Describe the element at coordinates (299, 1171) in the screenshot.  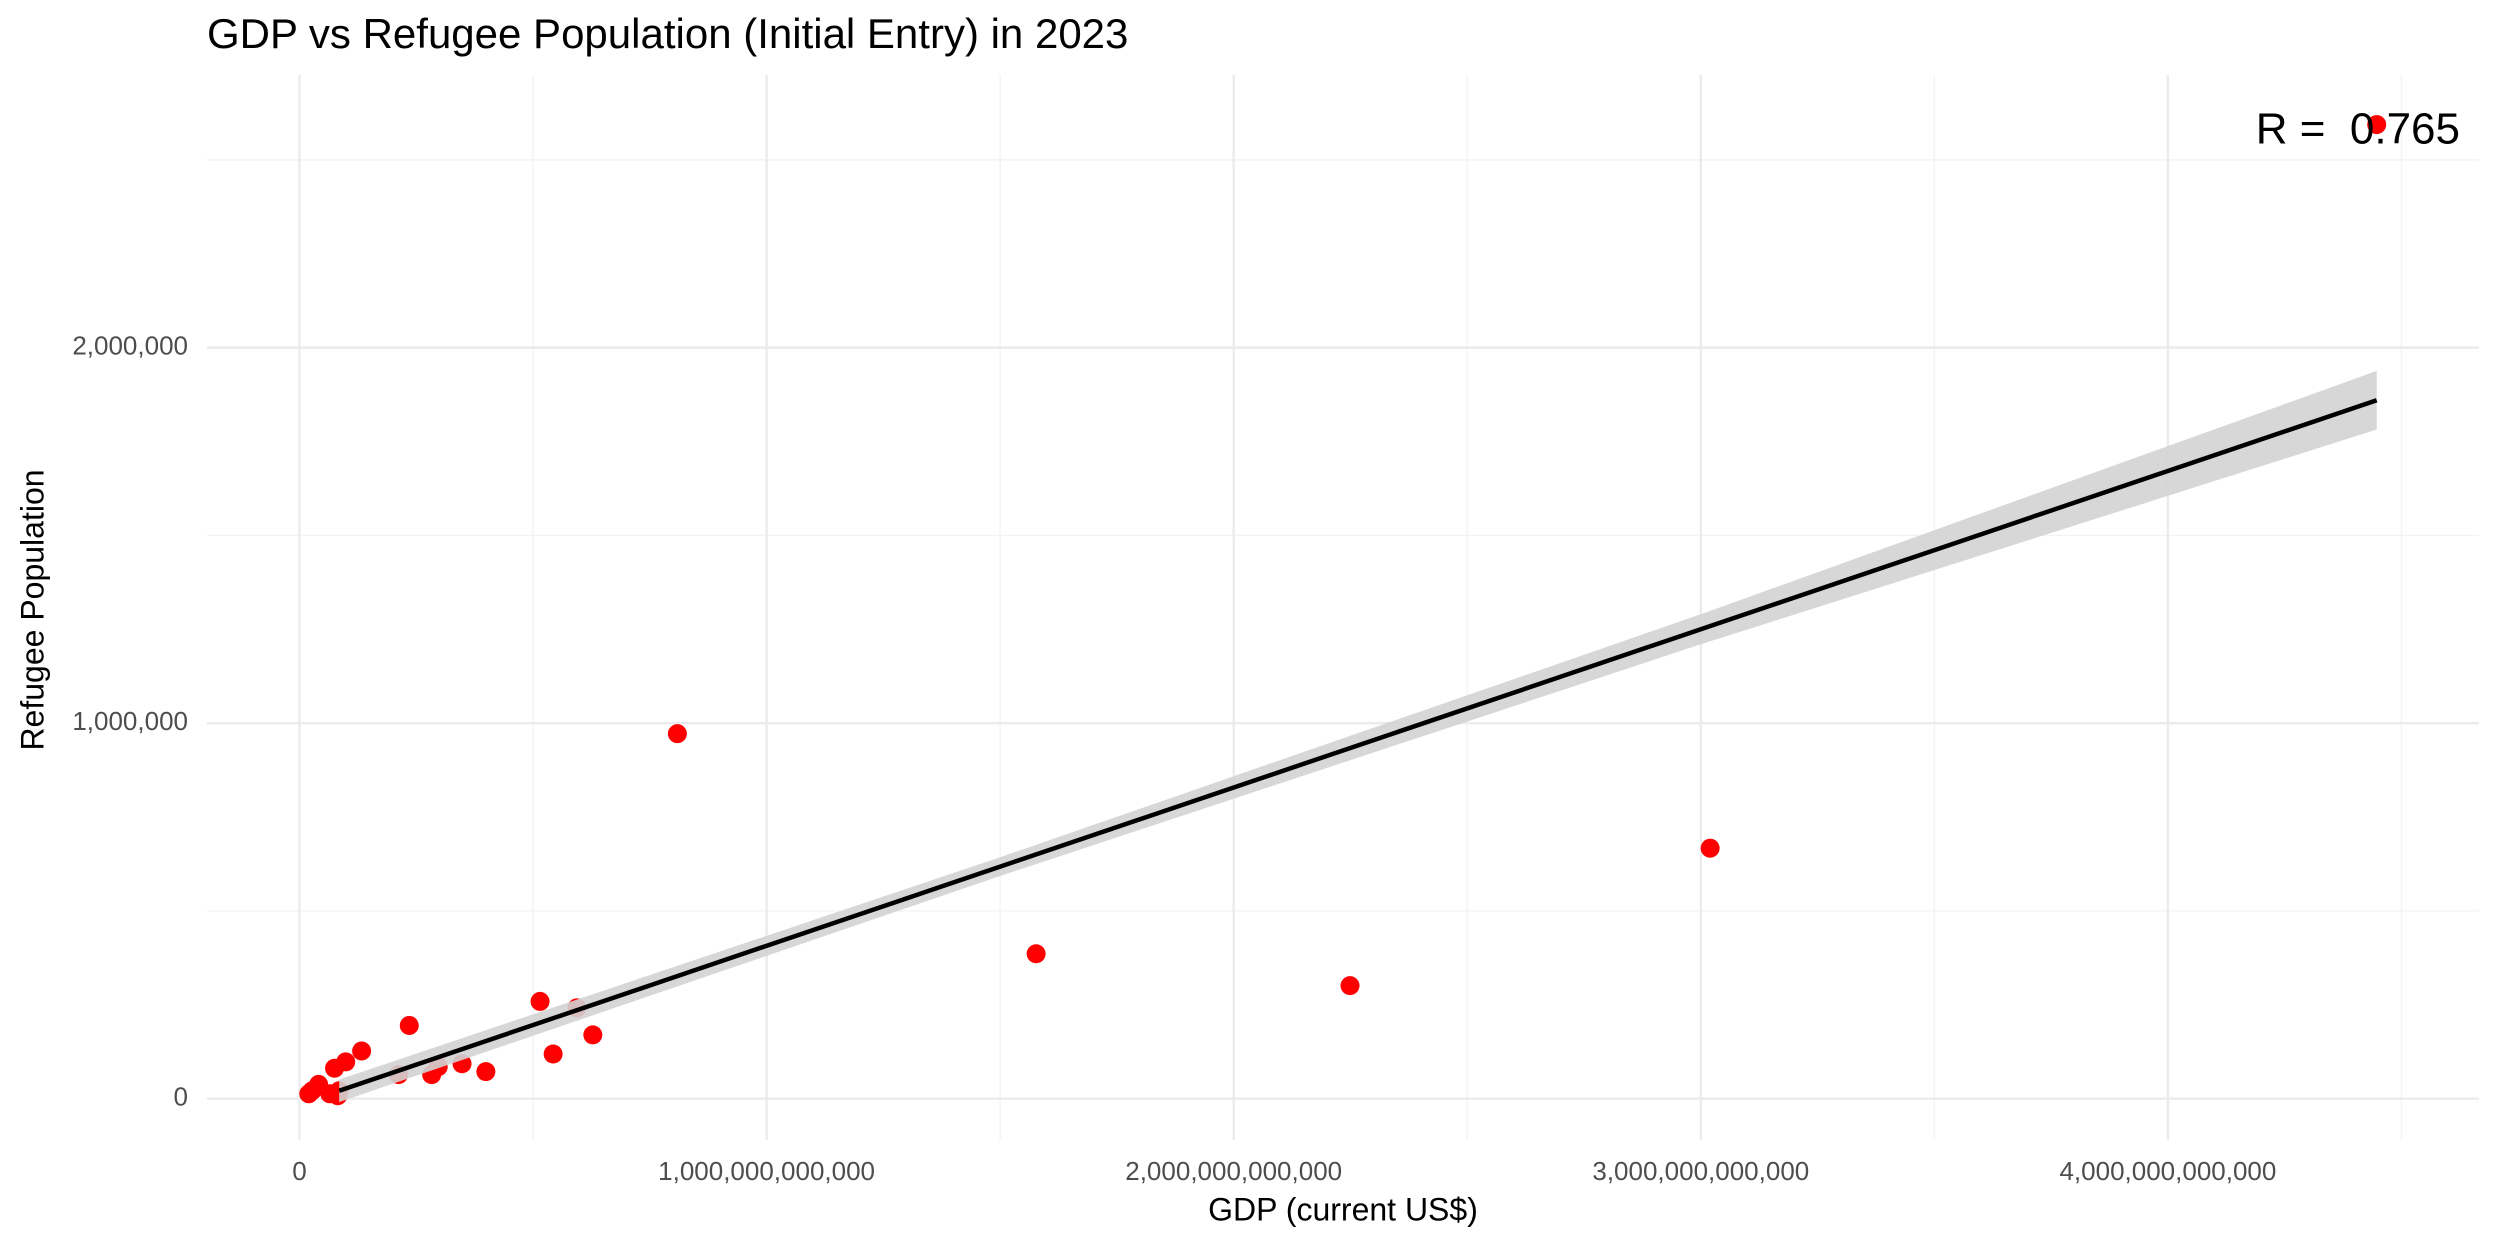
I see `x-tick-label: 0` at that location.